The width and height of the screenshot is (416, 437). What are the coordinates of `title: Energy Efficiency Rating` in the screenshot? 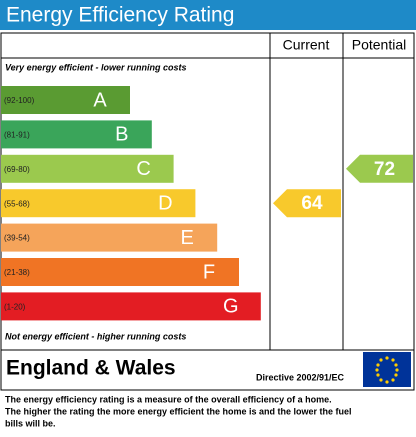 It's located at (120, 15).